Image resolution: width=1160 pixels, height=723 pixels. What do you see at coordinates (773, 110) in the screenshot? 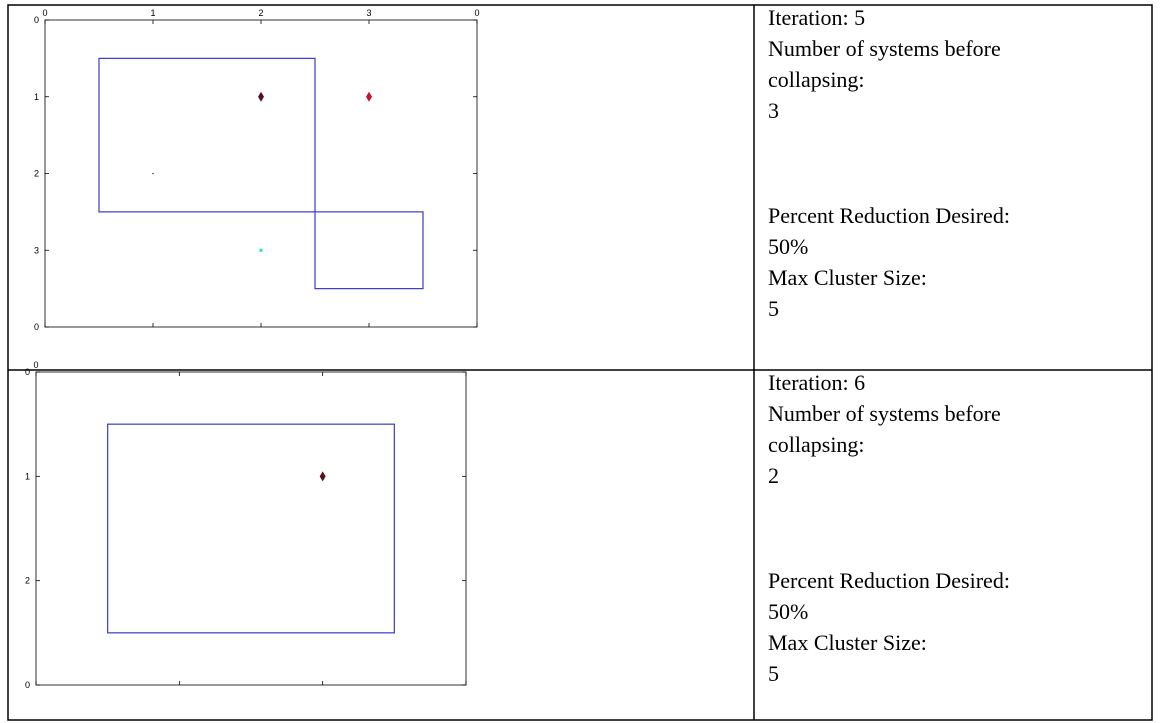
I see `info-line: 3` at bounding box center [773, 110].